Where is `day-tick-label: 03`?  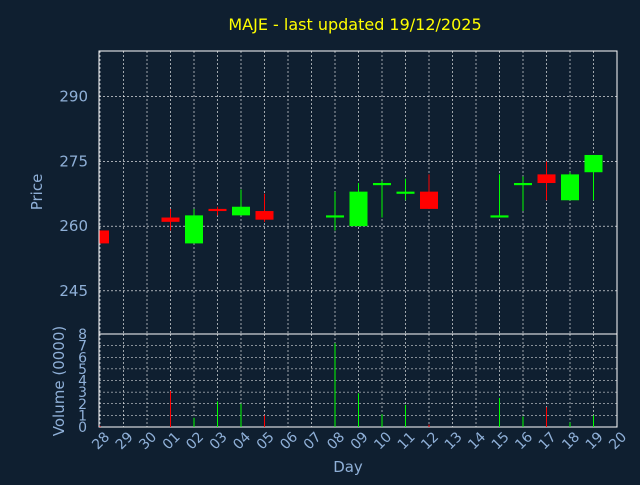
day-tick-label: 03 is located at coordinates (219, 441).